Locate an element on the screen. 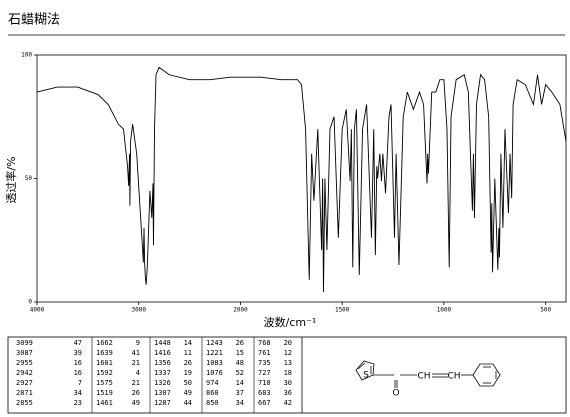 This screenshot has width=570, height=417. peak-wavenumber: 1461 is located at coordinates (104, 403).